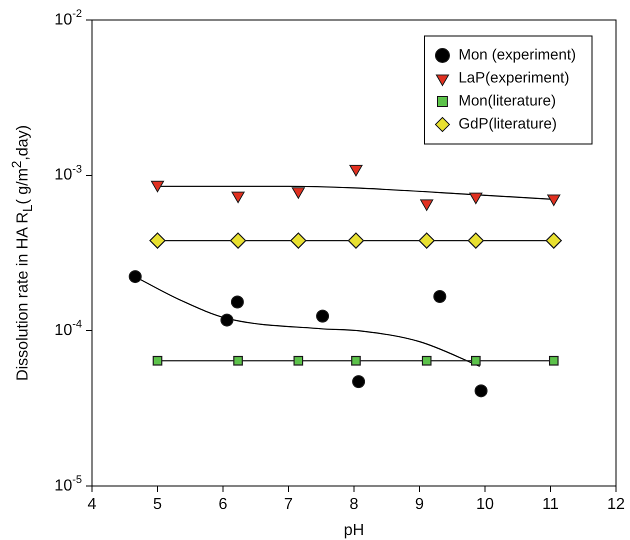 The height and width of the screenshot is (540, 630). Describe the element at coordinates (289, 505) in the screenshot. I see `x-tick-label: 7` at that location.